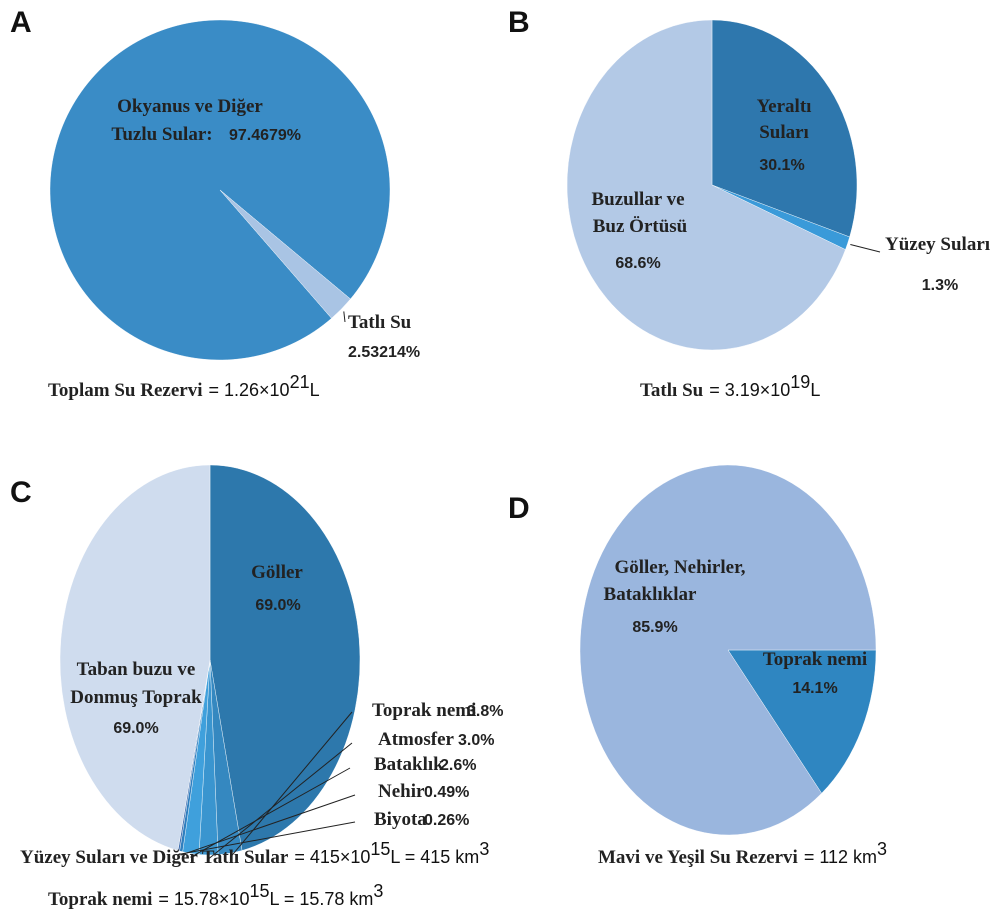  What do you see at coordinates (654, 627) in the screenshot?
I see `value-label: 85.9%` at bounding box center [654, 627].